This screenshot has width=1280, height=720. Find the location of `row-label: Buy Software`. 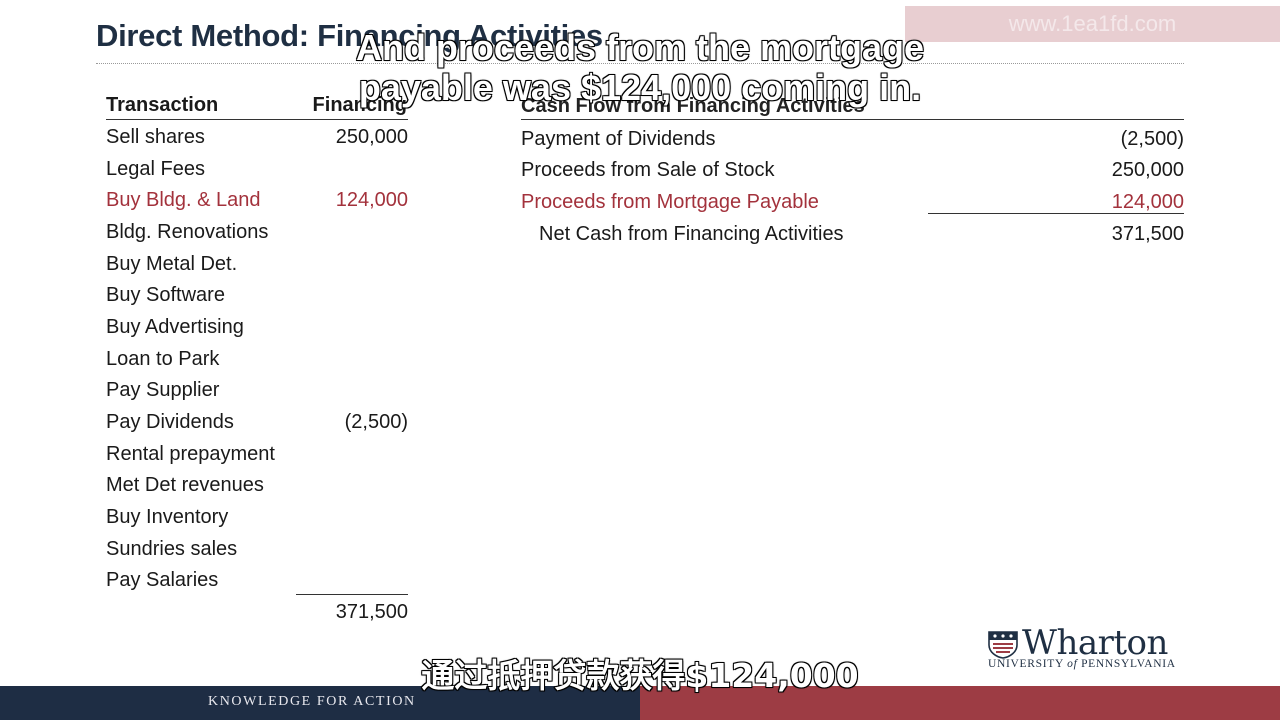

row-label: Buy Software is located at coordinates (165, 295).